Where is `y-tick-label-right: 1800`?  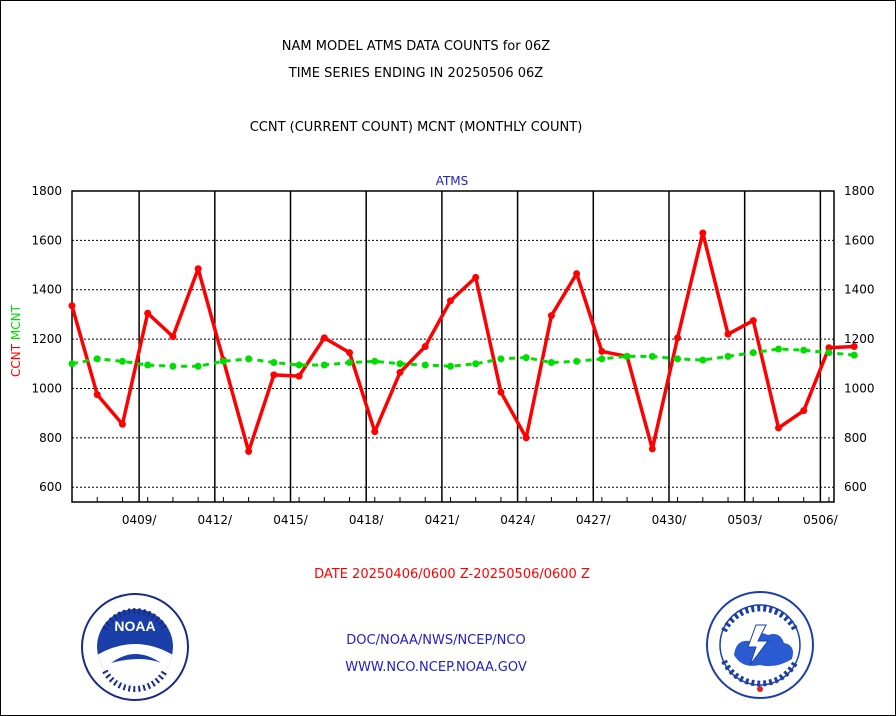 y-tick-label-right: 1800 is located at coordinates (859, 191).